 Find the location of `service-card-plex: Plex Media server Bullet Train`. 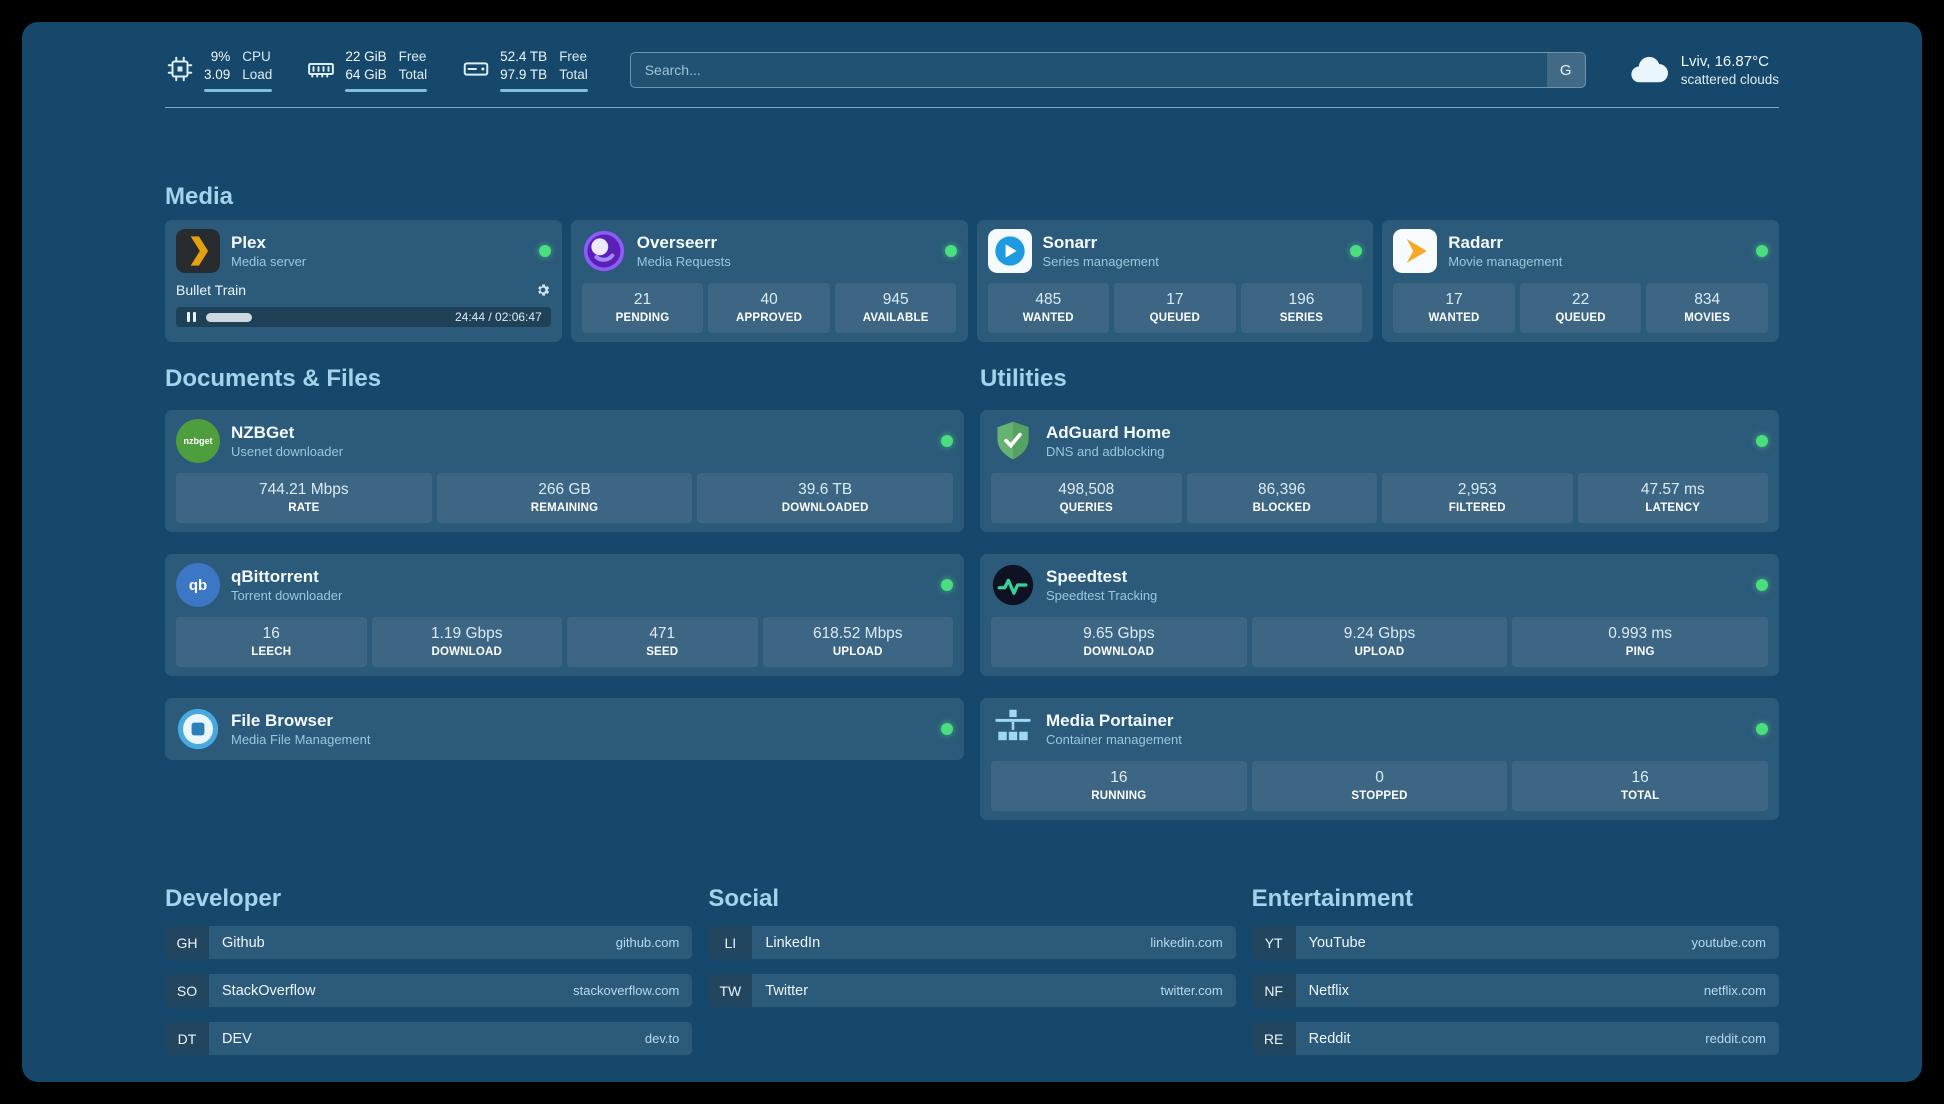

service-card-plex: Plex Media server Bullet Train is located at coordinates (363, 281).